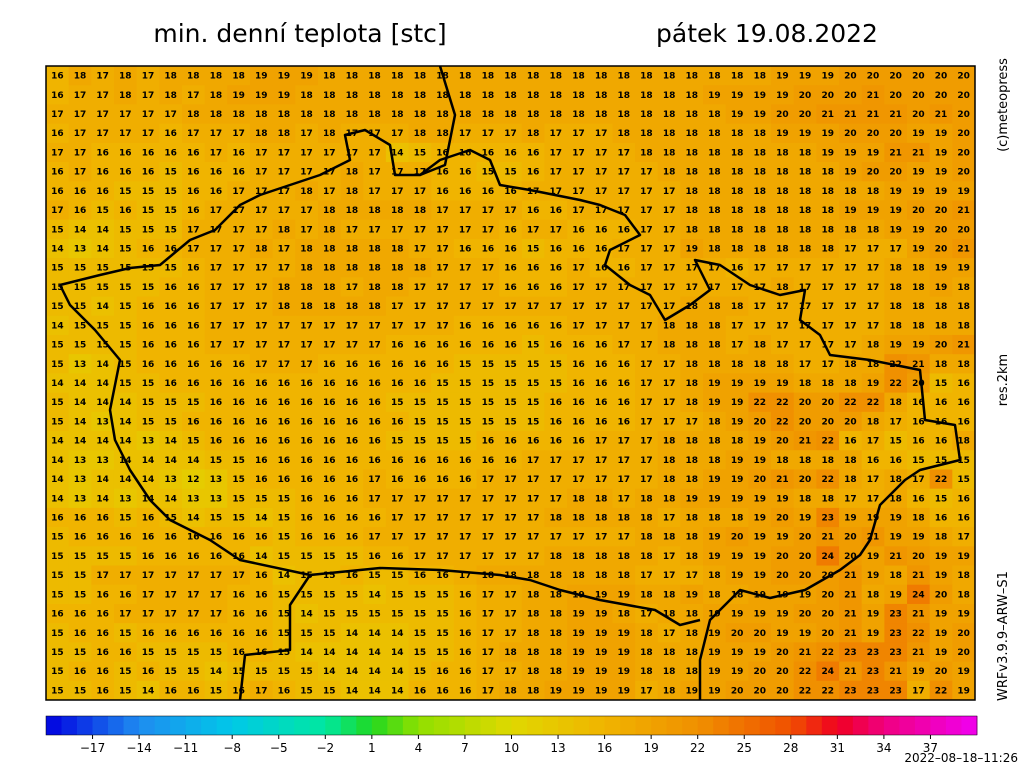 This screenshot has width=1024, height=772. Describe the element at coordinates (193, 499) in the screenshot. I see `temperature-label: 13` at that location.